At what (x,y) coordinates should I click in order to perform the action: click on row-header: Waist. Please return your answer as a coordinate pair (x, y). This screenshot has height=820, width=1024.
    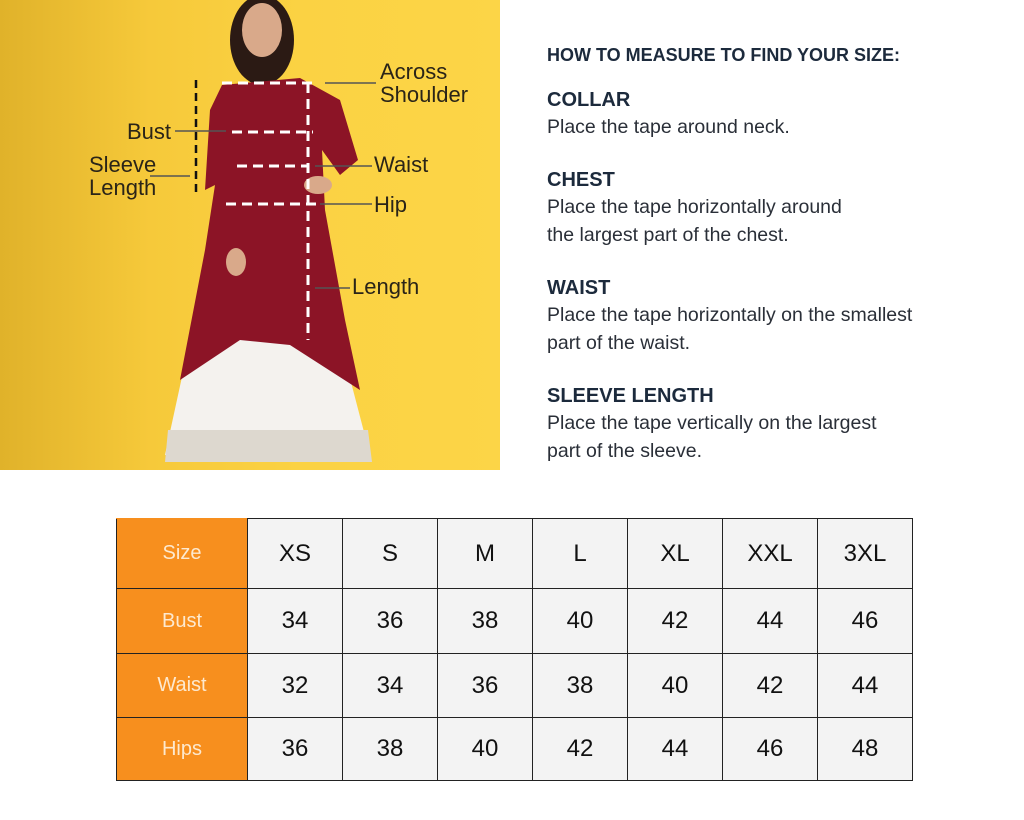
    Looking at the image, I should click on (182, 685).